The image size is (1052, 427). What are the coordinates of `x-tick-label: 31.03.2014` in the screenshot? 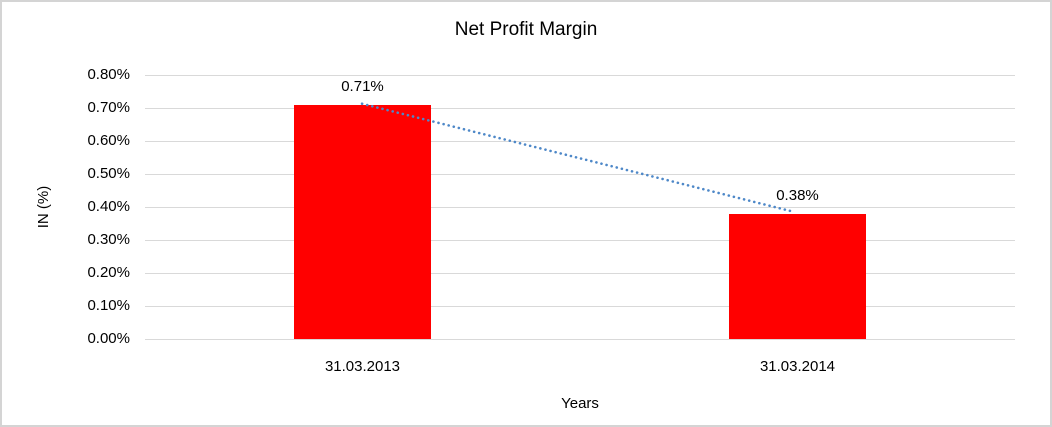 It's located at (797, 366).